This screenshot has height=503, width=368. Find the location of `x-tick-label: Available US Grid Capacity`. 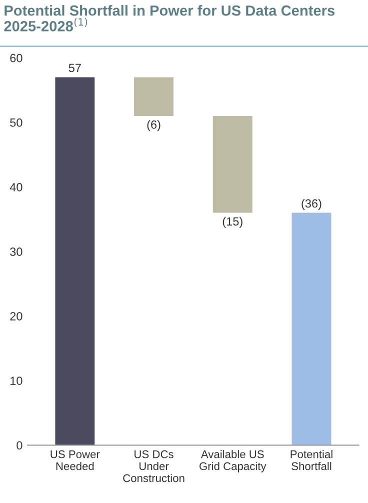

x-tick-label: Available US Grid Capacity is located at coordinates (233, 461).